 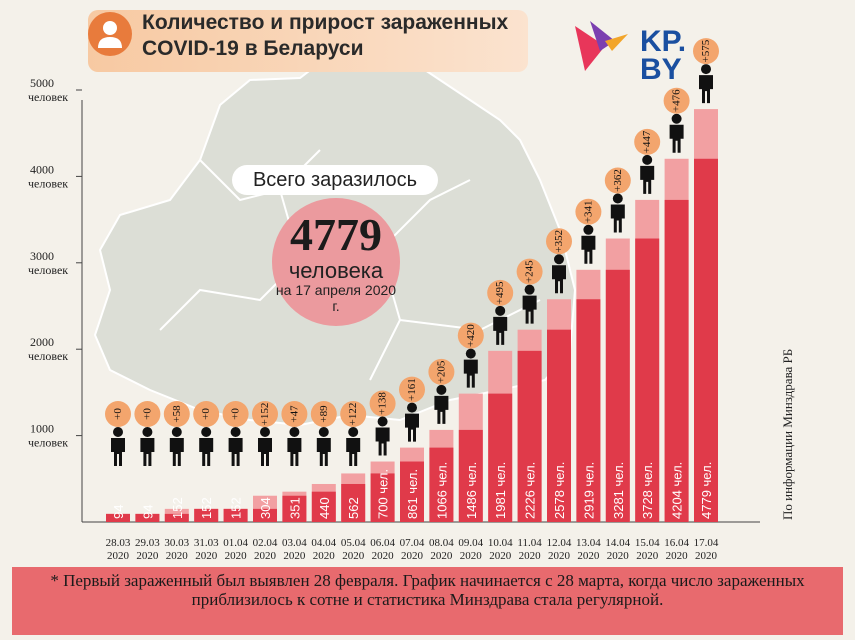 I want to click on increment-label: +47, so click(x=294, y=414).